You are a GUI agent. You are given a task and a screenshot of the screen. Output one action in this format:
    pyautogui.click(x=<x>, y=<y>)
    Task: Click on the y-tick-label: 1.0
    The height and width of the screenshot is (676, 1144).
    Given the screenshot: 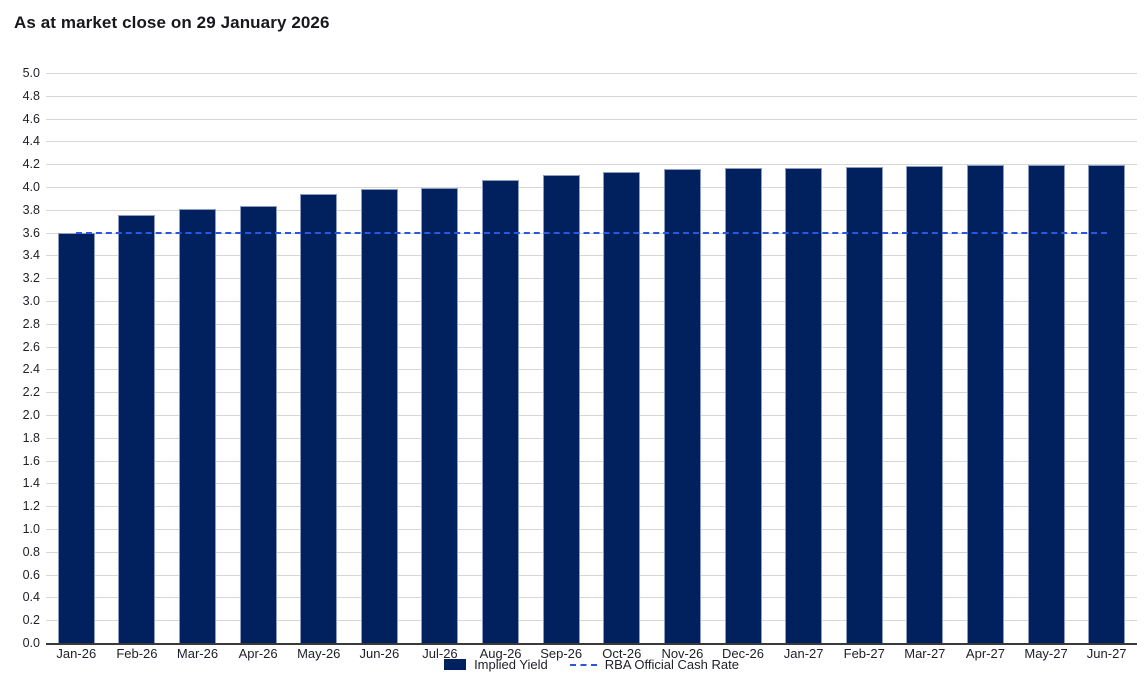 What is the action you would take?
    pyautogui.click(x=31, y=529)
    